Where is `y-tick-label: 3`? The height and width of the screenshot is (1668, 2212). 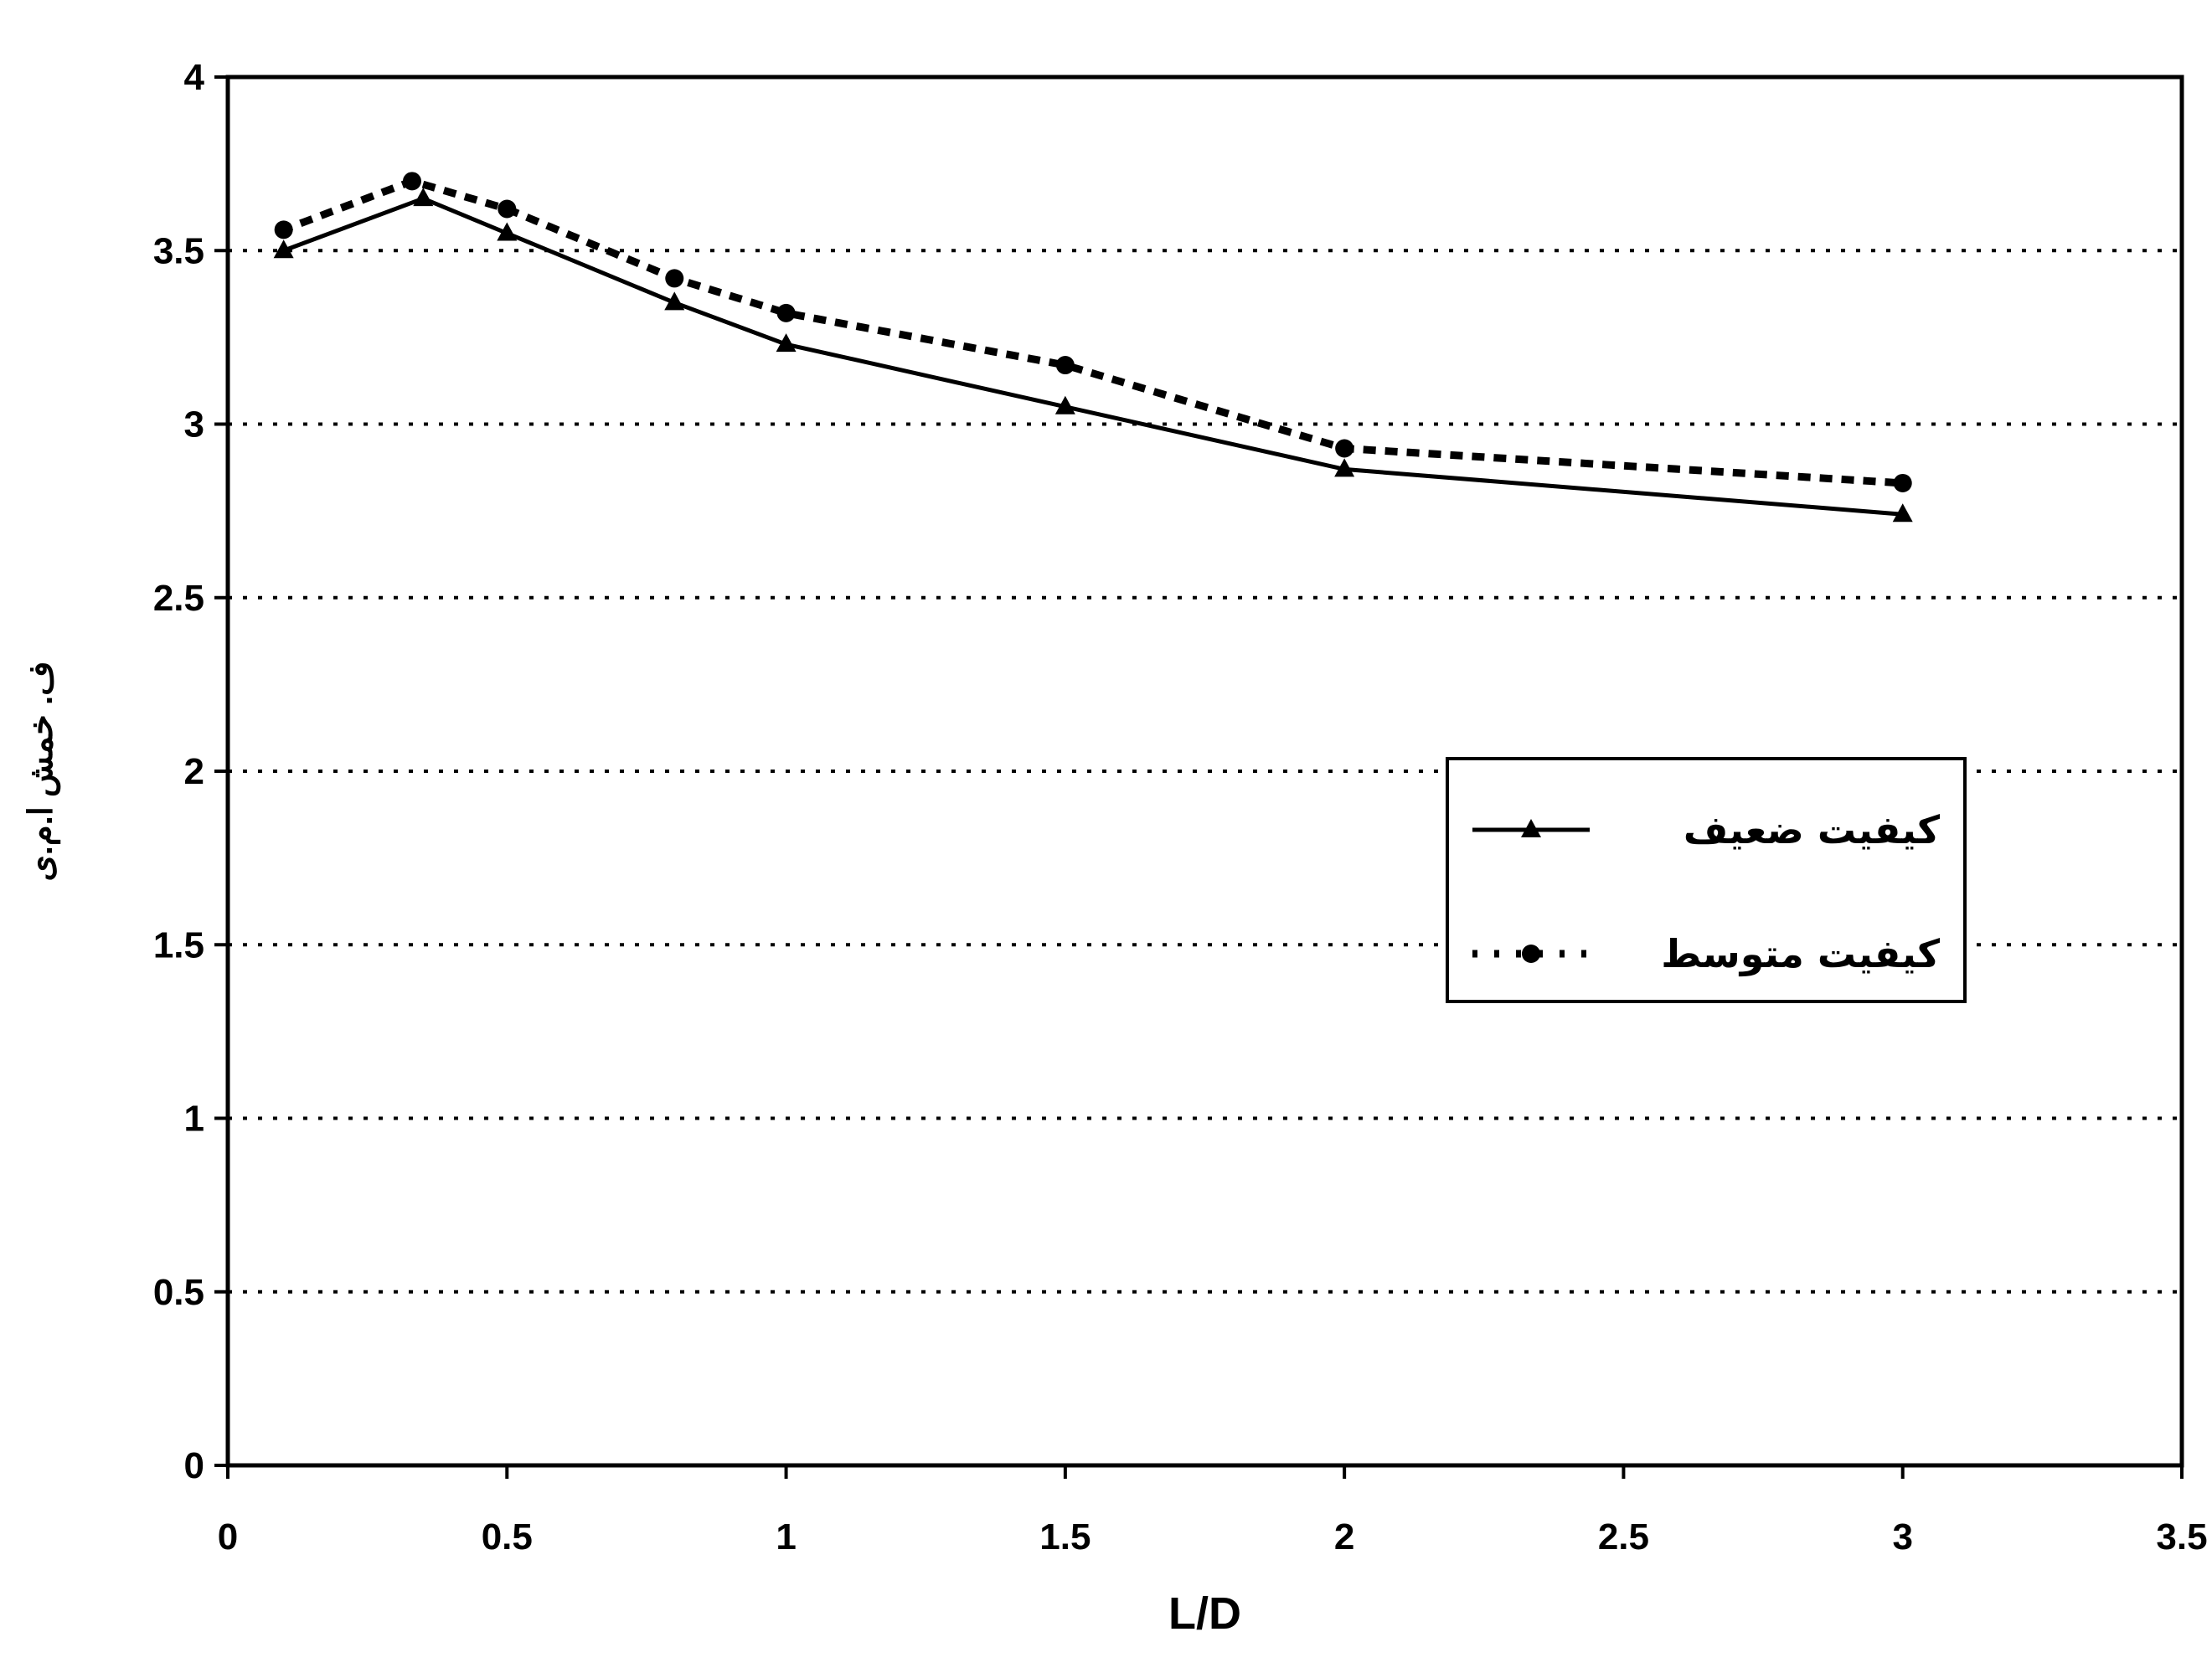 y-tick-label: 3 is located at coordinates (194, 424).